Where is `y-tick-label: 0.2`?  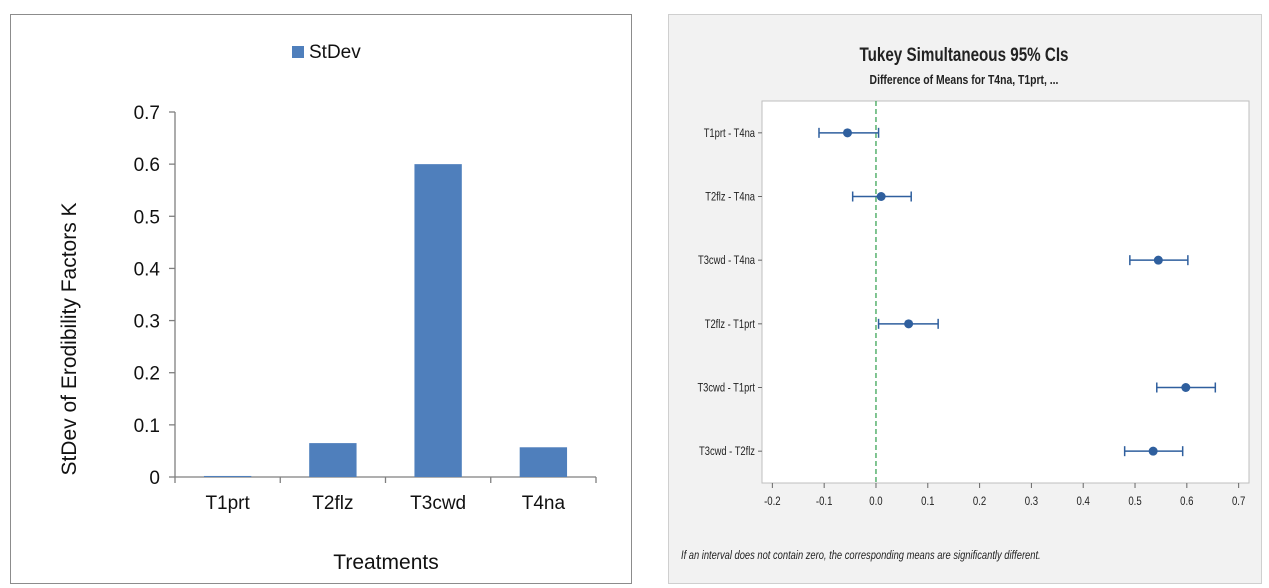
y-tick-label: 0.2 is located at coordinates (147, 374).